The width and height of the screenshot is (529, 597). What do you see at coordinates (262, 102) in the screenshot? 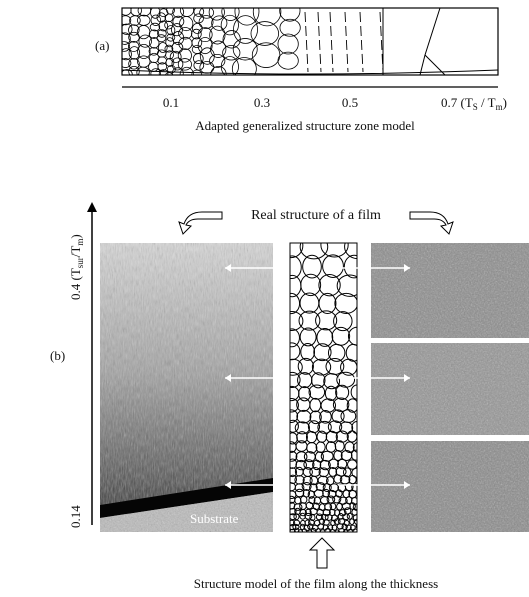
I see `axis-label: 0.3` at bounding box center [262, 102].